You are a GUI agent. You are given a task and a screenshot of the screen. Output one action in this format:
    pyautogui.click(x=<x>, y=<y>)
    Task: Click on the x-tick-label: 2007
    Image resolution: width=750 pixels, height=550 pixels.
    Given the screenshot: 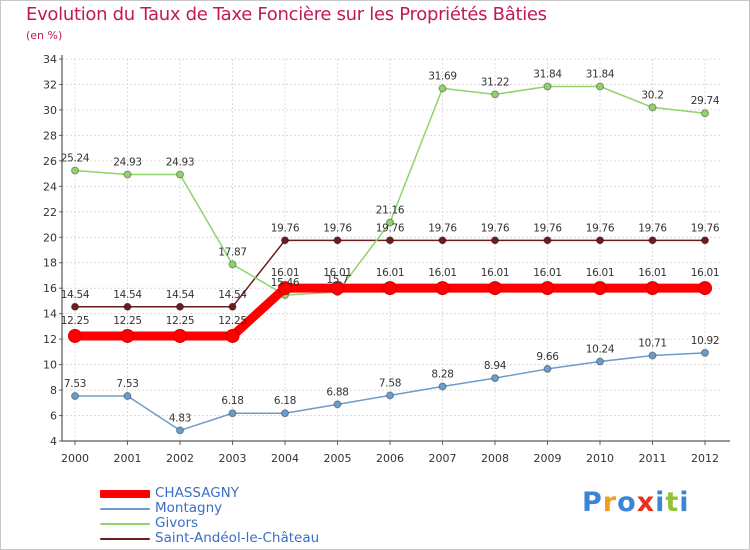 What is the action you would take?
    pyautogui.click(x=443, y=458)
    